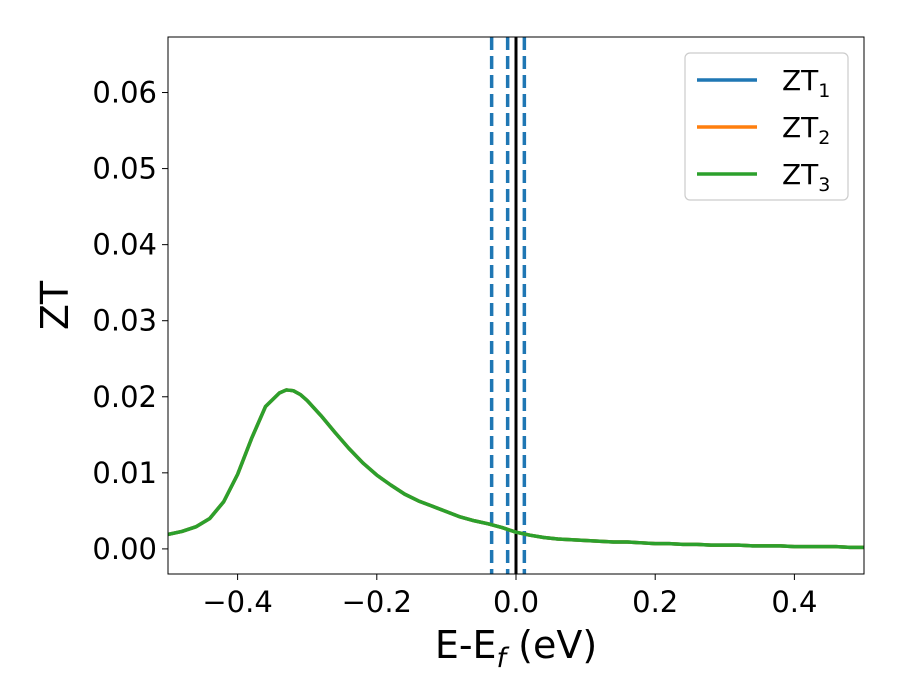  I want to click on legend-box, so click(766, 126).